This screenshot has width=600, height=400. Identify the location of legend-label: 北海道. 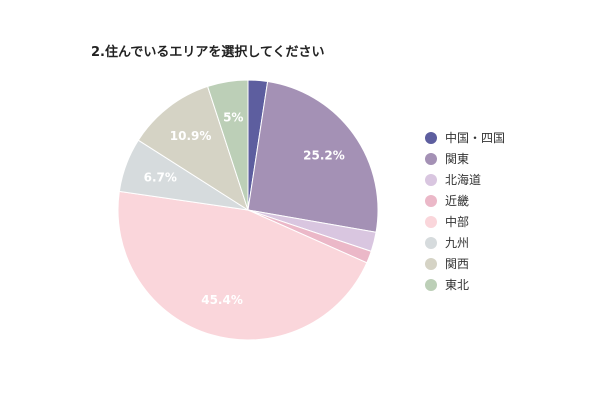
(463, 180).